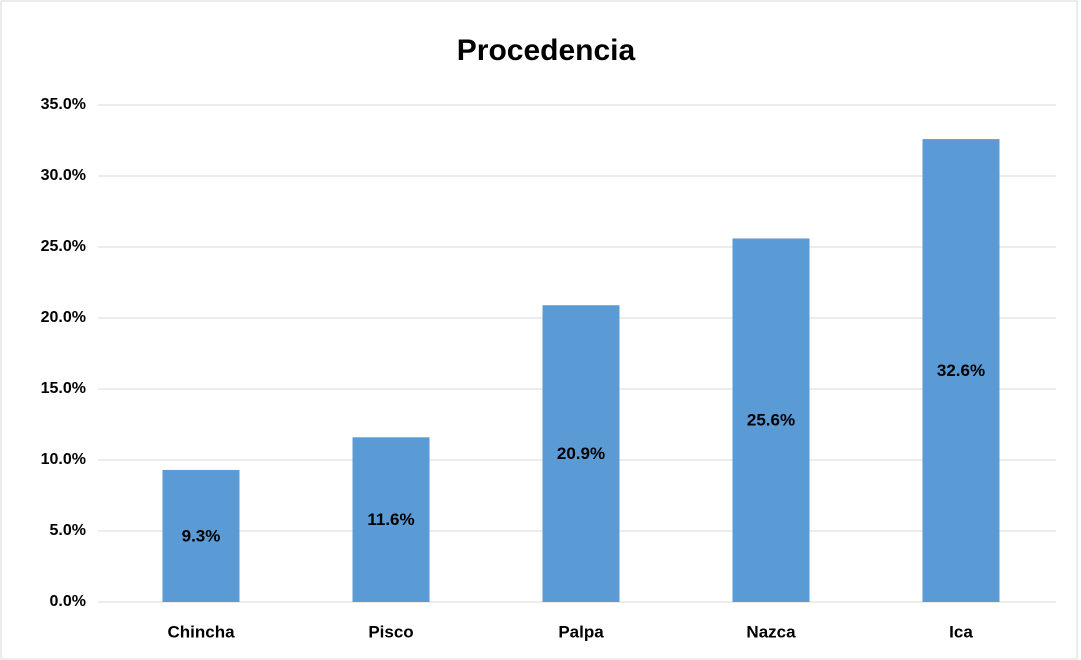 The height and width of the screenshot is (660, 1081). I want to click on y-tick-label: 30.0%, so click(63, 175).